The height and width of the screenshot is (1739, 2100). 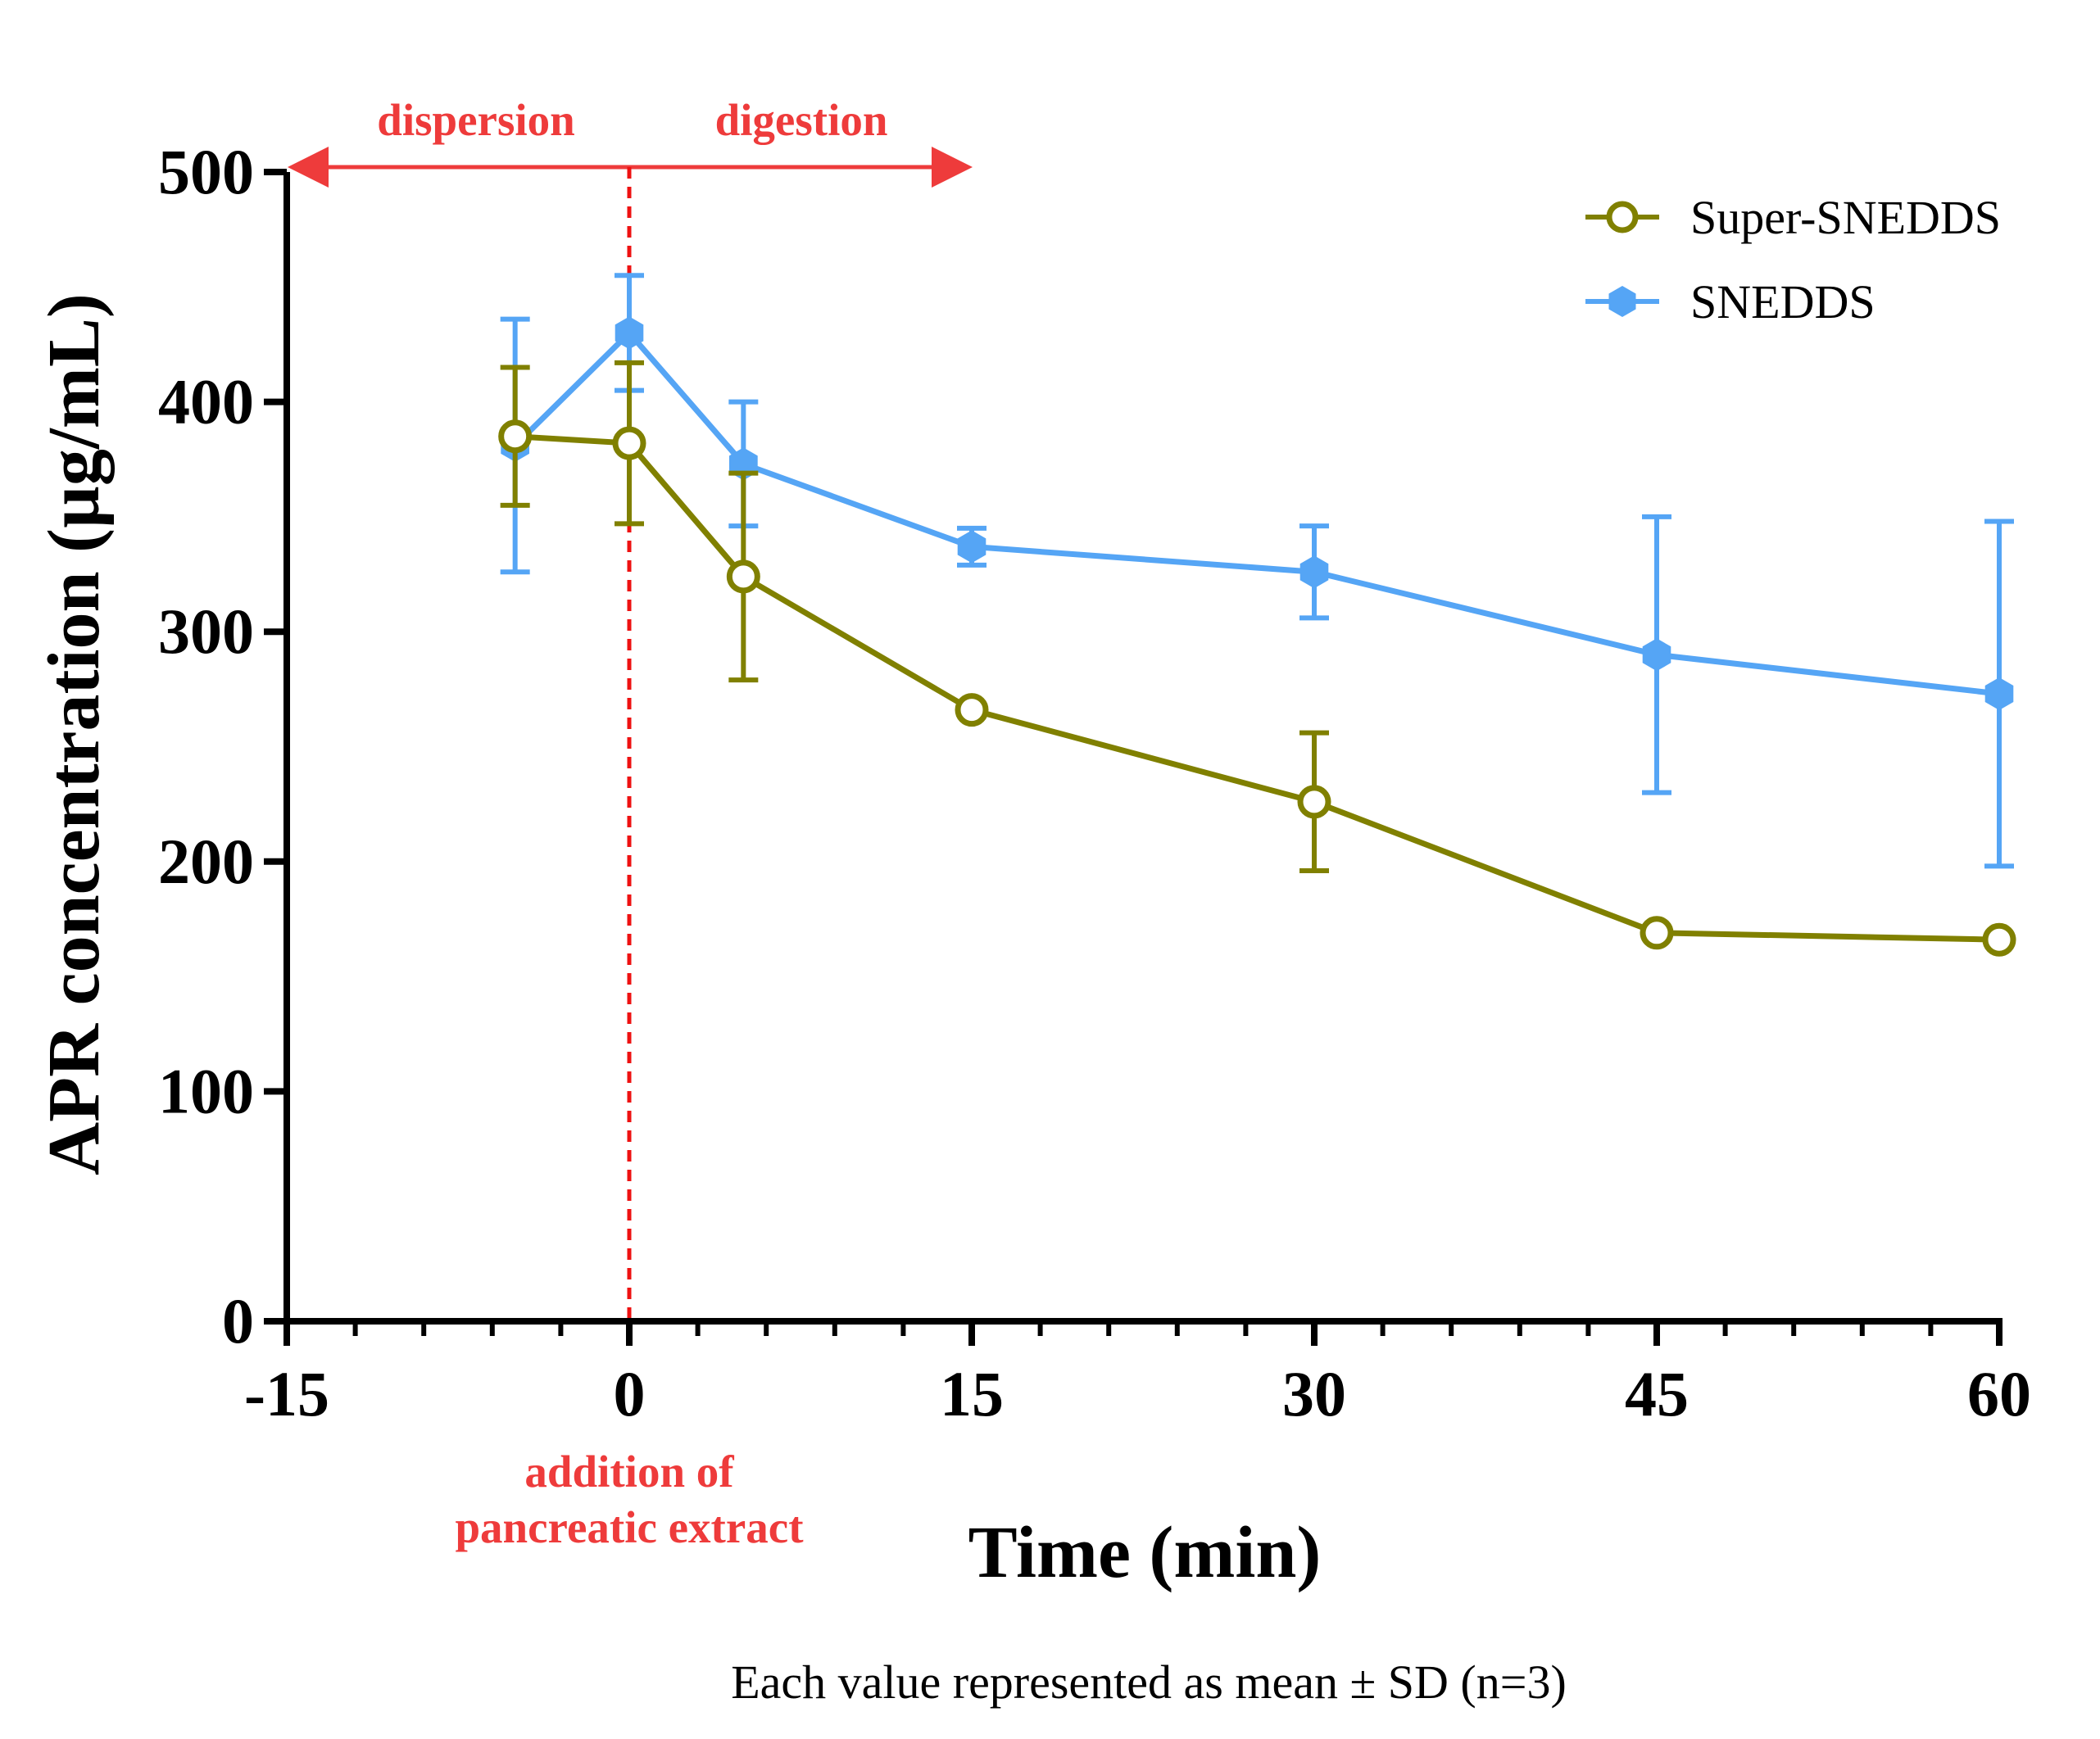 I want to click on series-line, so click(x=1256, y=513).